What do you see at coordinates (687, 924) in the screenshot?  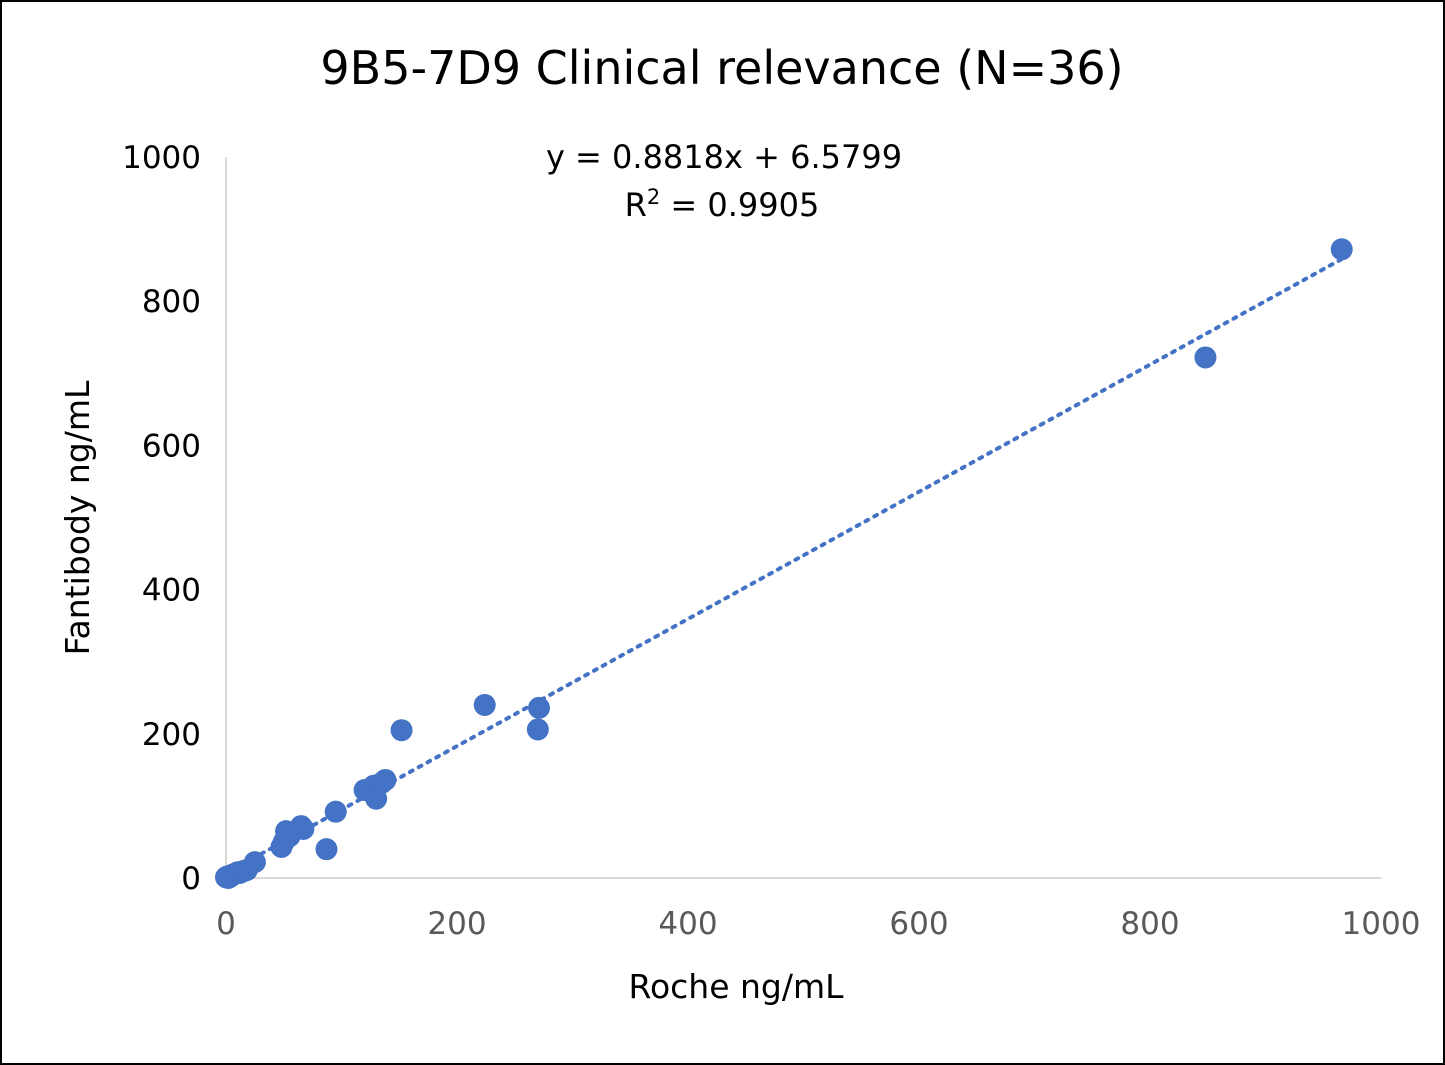 I see `x-tick-label: 400` at bounding box center [687, 924].